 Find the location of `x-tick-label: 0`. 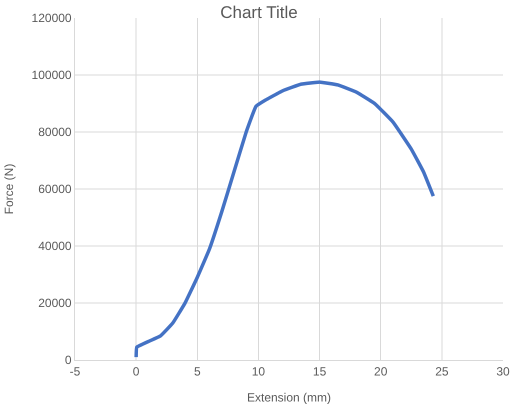

x-tick-label: 0 is located at coordinates (136, 371).